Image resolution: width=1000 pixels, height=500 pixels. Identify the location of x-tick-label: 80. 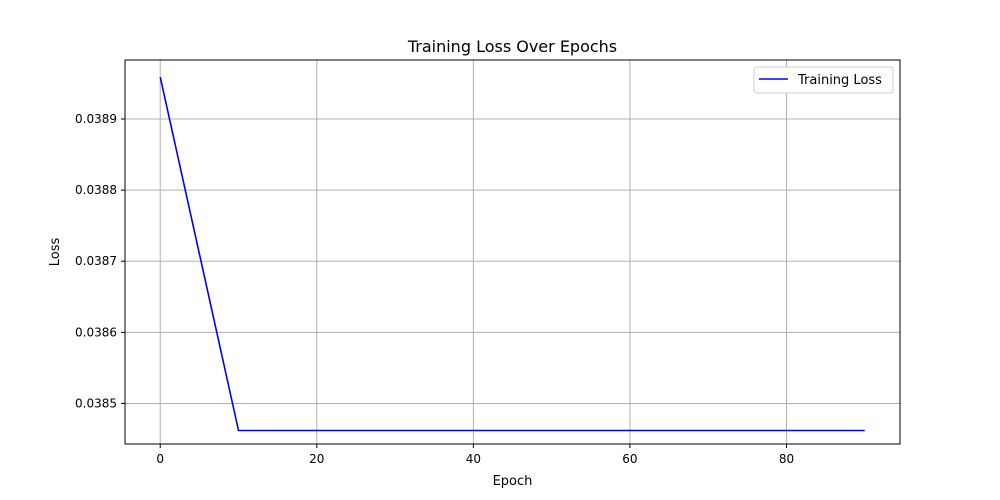
(786, 459).